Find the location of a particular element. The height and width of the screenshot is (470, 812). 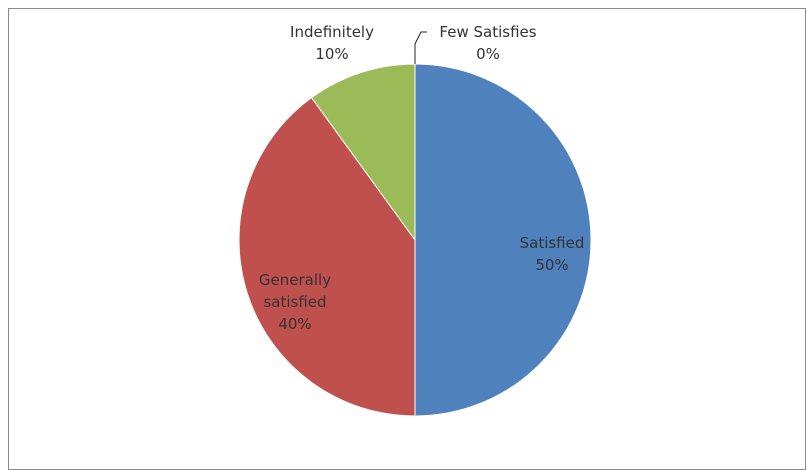

leader-line-few-satisfies is located at coordinates (420, 47).